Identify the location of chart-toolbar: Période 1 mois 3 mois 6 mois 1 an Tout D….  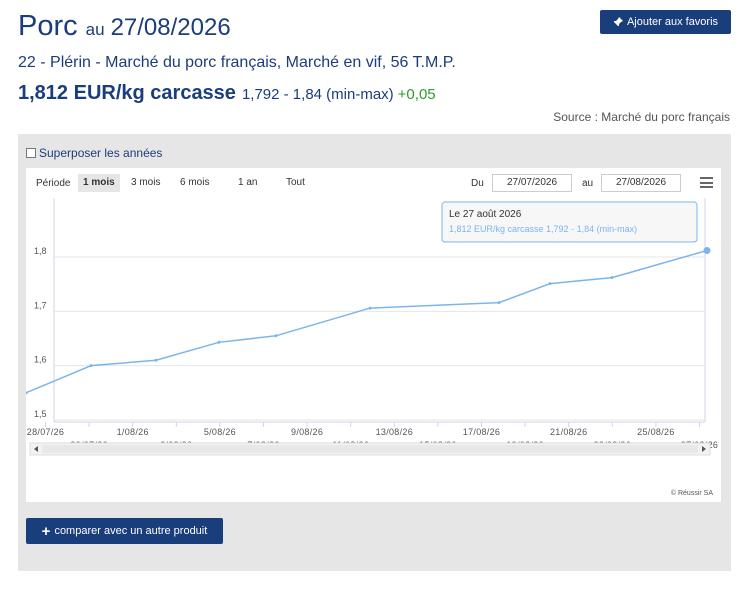
(373, 183).